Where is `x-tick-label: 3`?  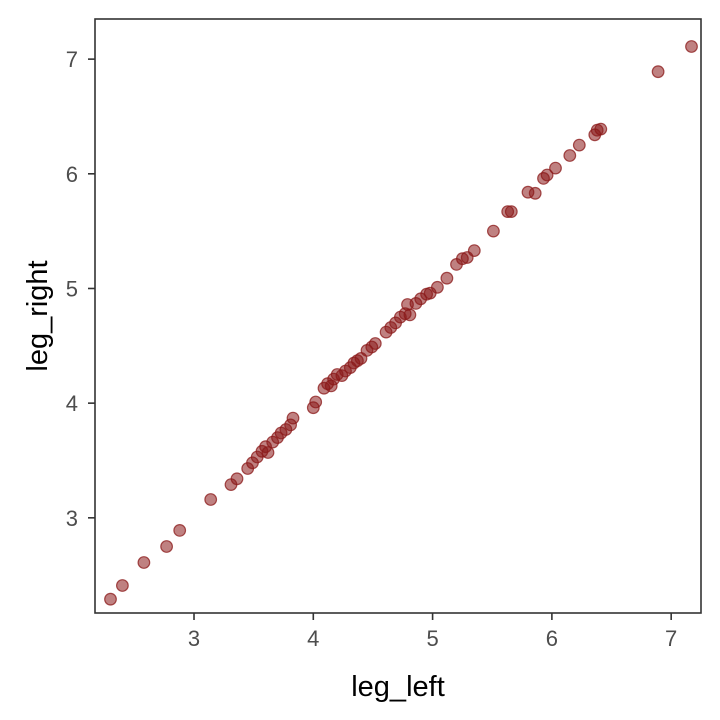 x-tick-label: 3 is located at coordinates (194, 638).